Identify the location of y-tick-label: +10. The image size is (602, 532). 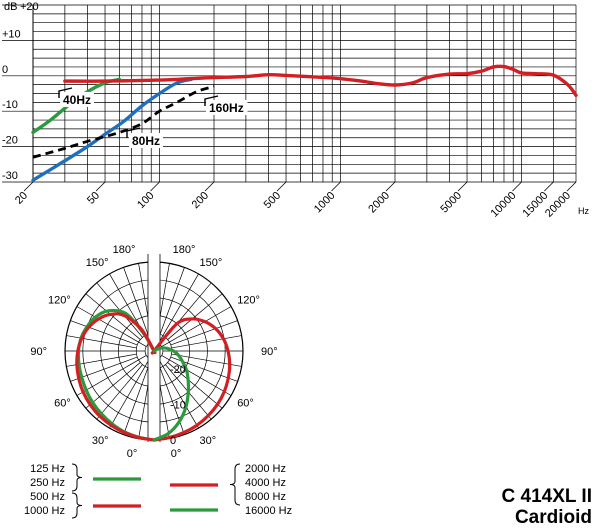
(11, 34).